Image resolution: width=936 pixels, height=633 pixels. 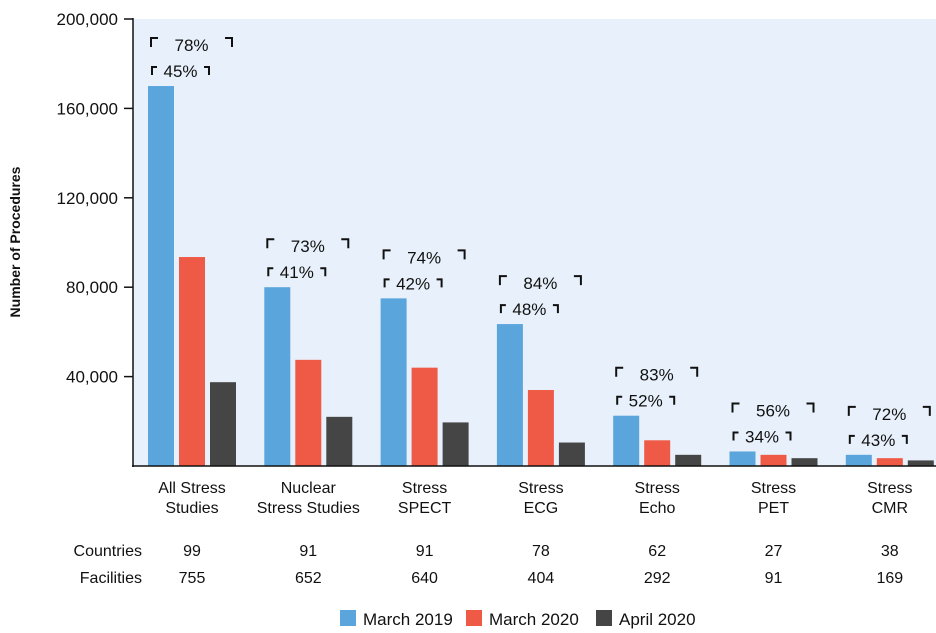 I want to click on annotation-outer-pct: 84%, so click(x=540, y=283).